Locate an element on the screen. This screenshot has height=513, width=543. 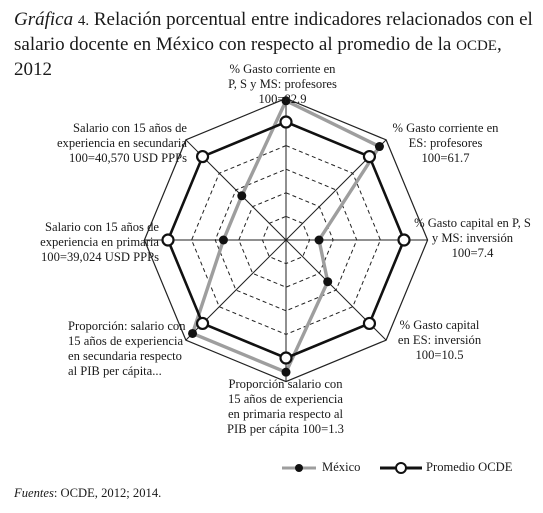
title-year: , 2012 is located at coordinates (258, 57).